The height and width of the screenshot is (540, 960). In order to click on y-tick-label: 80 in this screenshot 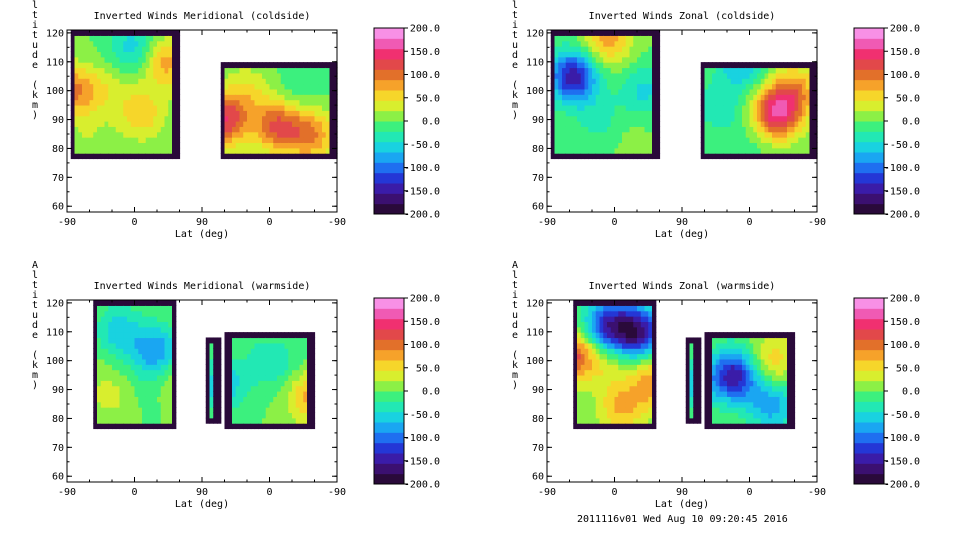, I will do `click(58, 149)`.